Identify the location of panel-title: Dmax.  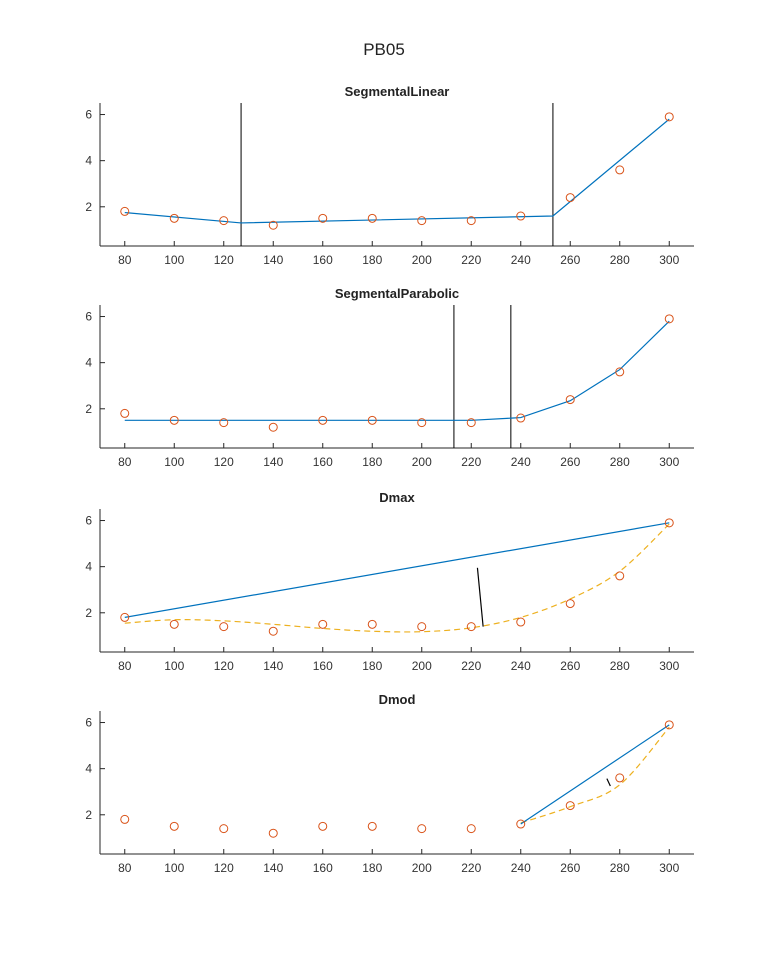
(397, 497).